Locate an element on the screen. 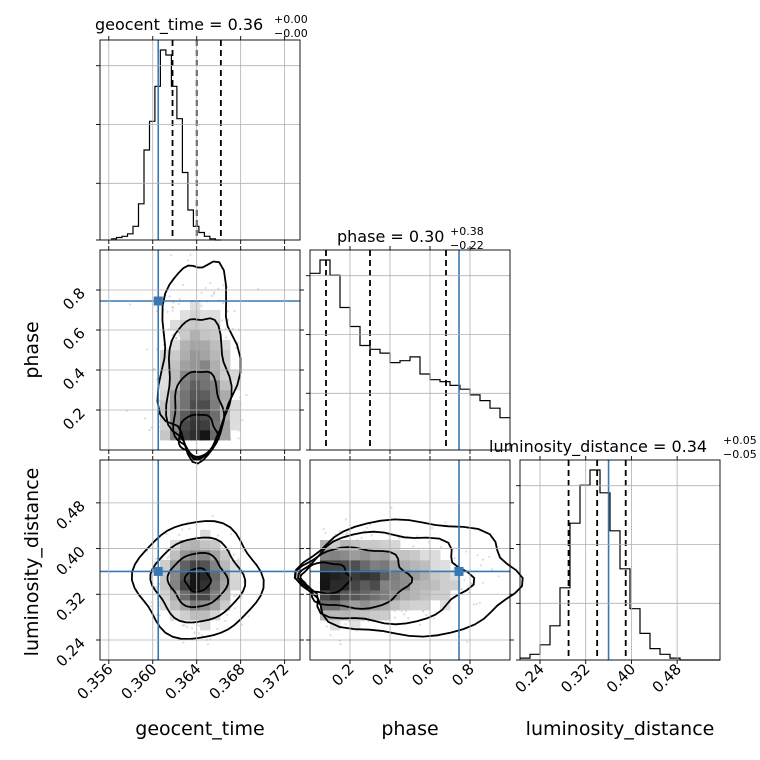 Image resolution: width=760 pixels, height=760 pixels. title-phase-plus: +0.38 is located at coordinates (467, 231).